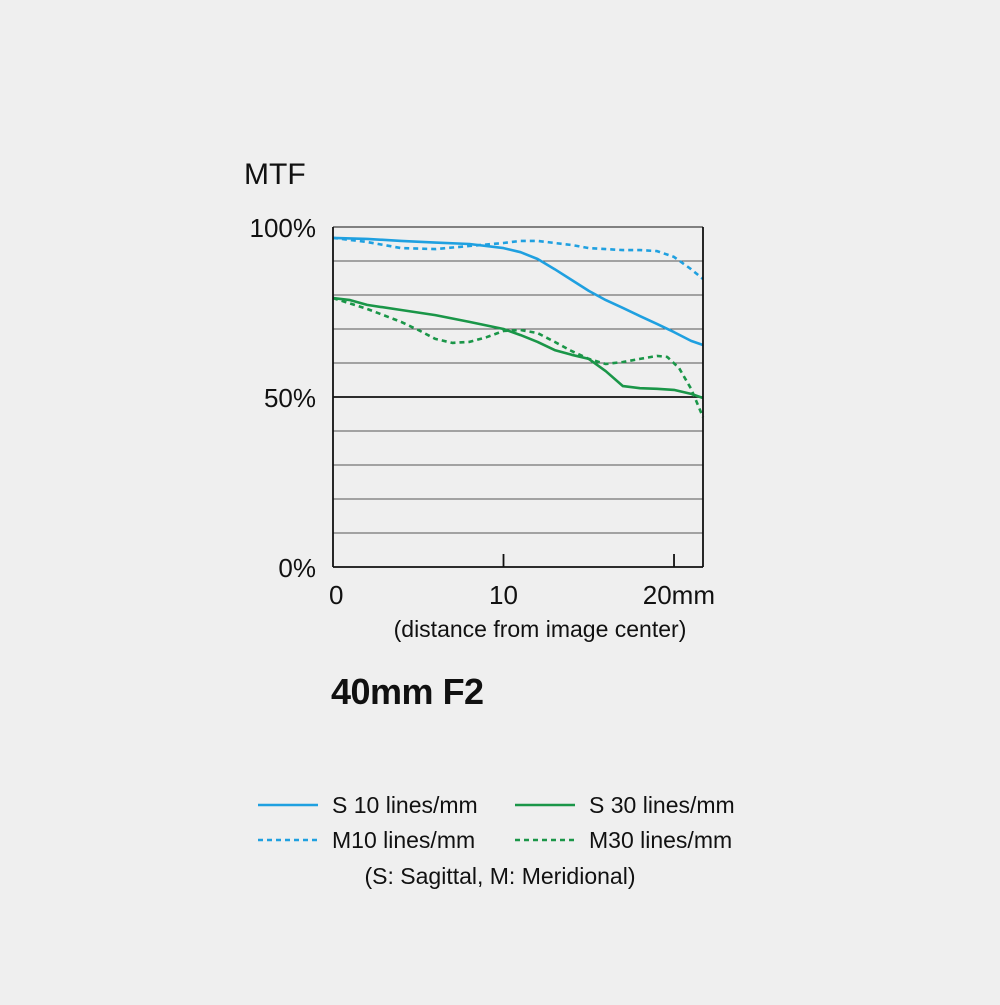 The width and height of the screenshot is (1000, 1005). I want to click on legend-note: (S: Sagittal, M: Meridional), so click(500, 876).